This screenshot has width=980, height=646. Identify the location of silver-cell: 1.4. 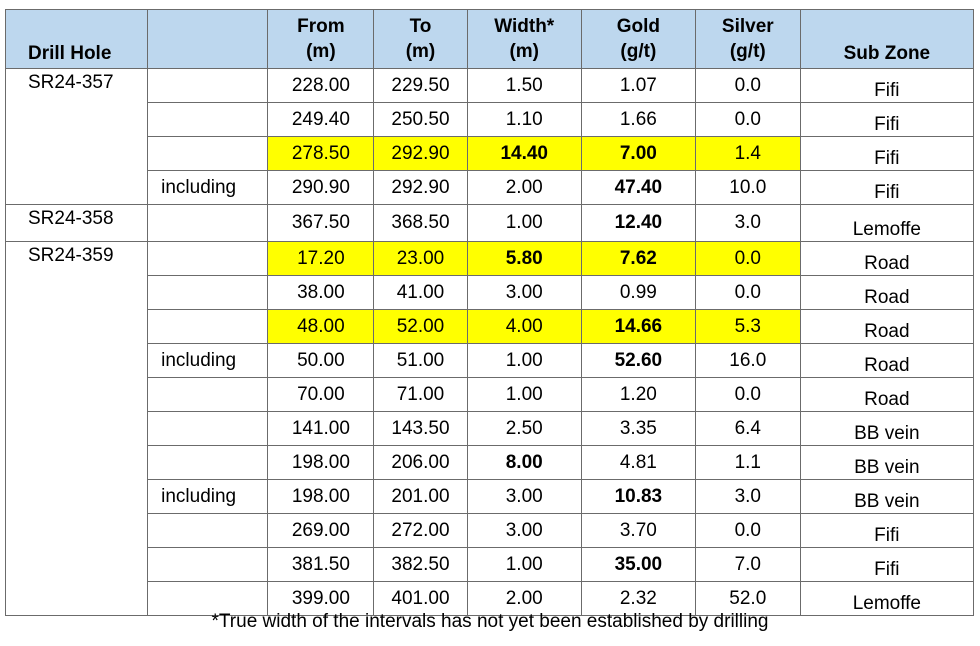
(747, 153).